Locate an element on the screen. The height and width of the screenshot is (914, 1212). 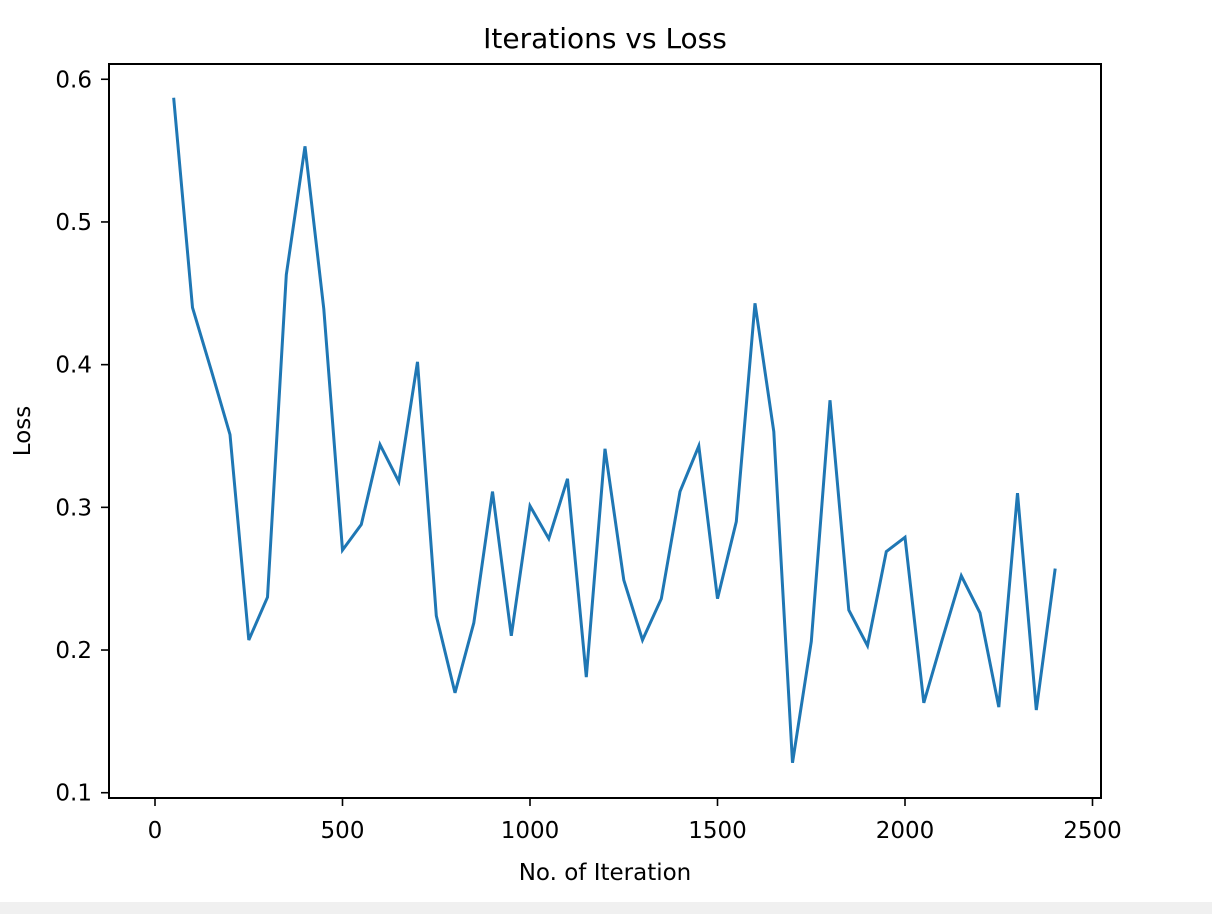
y-tick-label: 0.6 is located at coordinates (73, 80).